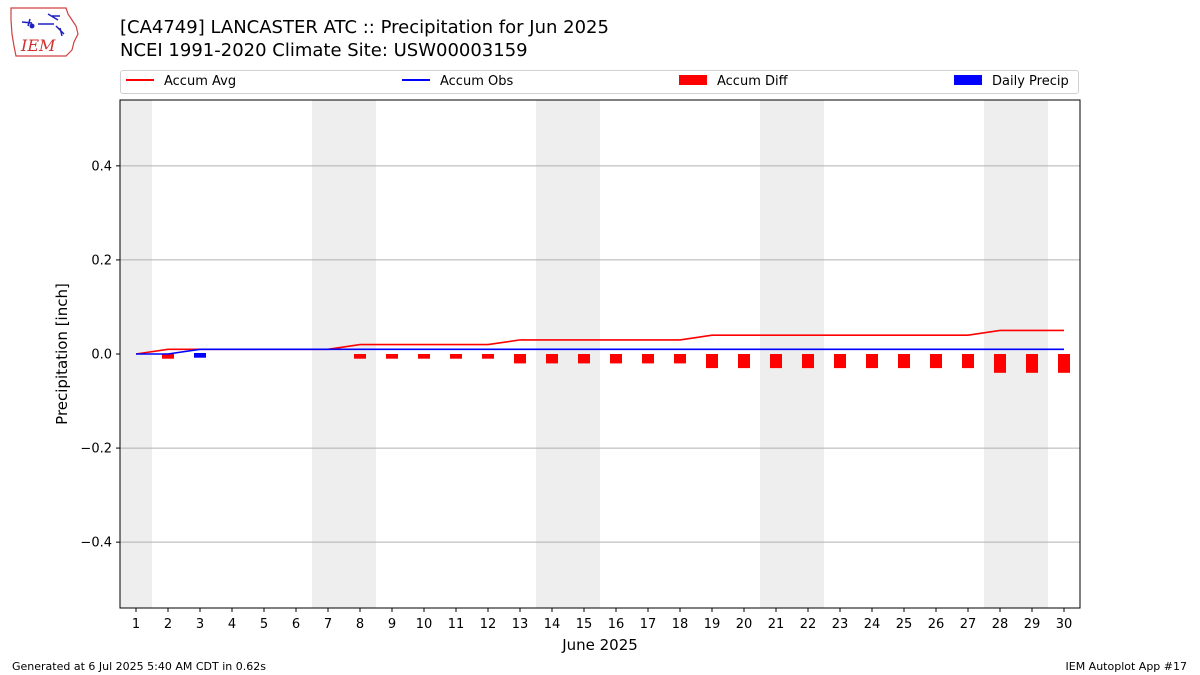 The width and height of the screenshot is (1200, 675). What do you see at coordinates (200, 624) in the screenshot?
I see `x-tick-label: 3` at bounding box center [200, 624].